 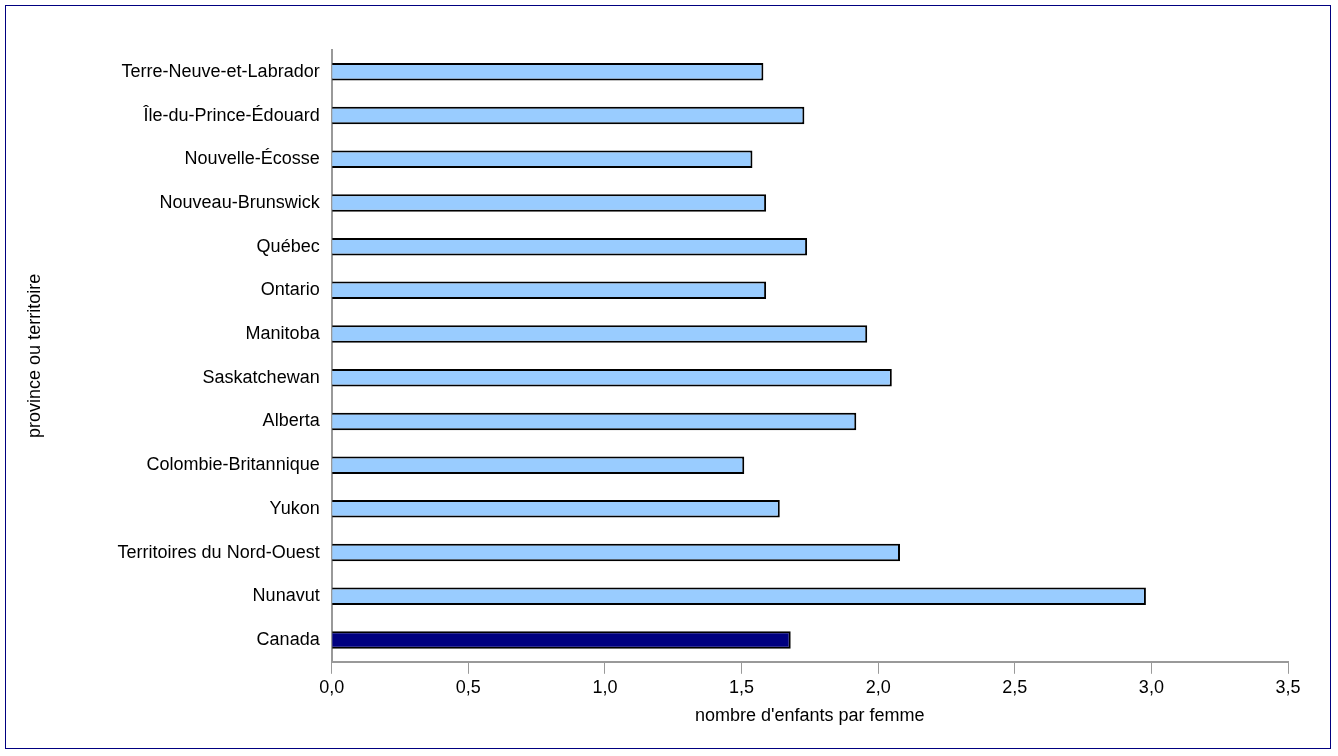 I want to click on y-tick-label: Manitoba, so click(x=283, y=333).